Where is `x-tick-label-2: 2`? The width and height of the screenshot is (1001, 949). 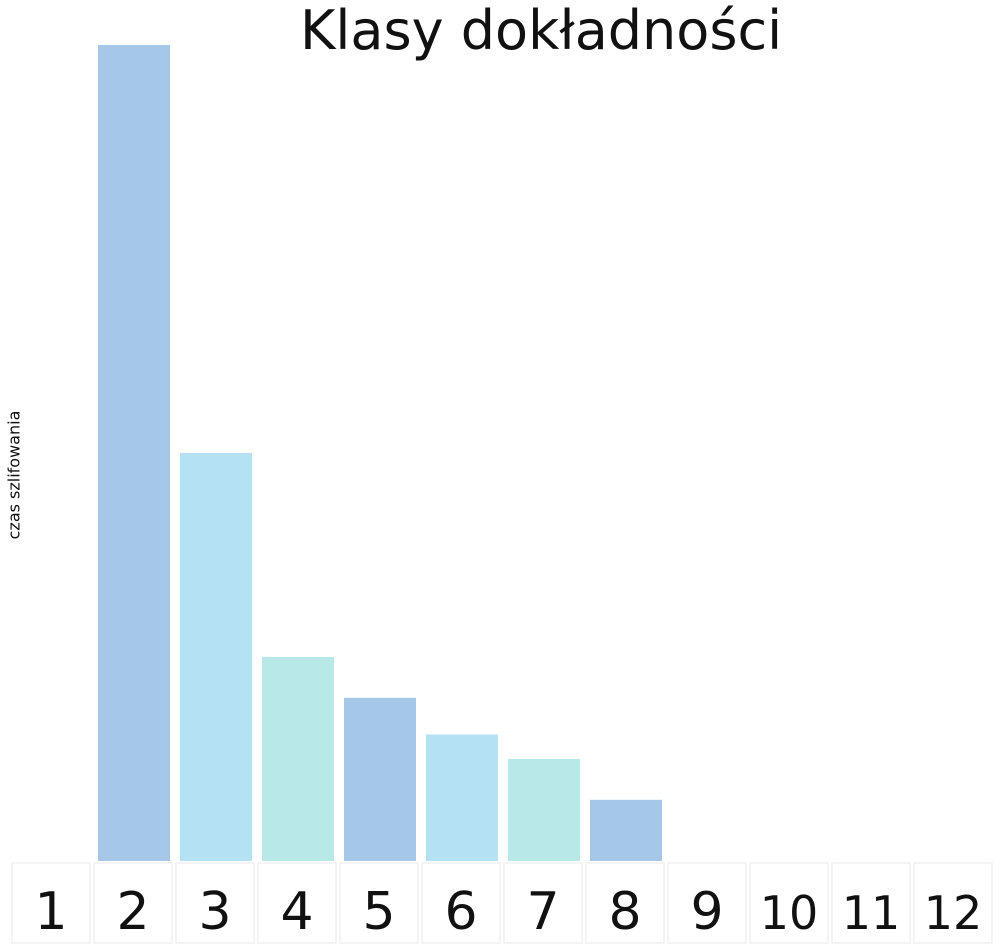 x-tick-label-2: 2 is located at coordinates (132, 912).